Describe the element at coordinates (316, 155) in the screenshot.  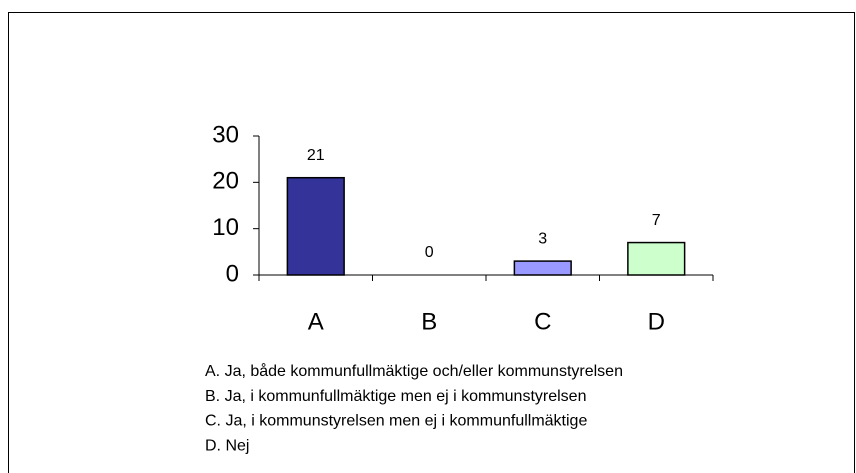
I see `value-label: 21` at that location.